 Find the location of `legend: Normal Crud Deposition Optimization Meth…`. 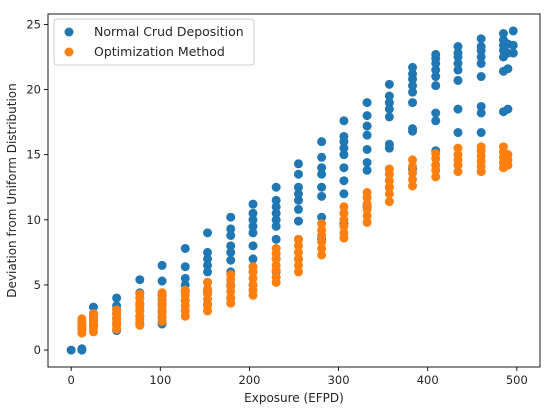

legend: Normal Crud Deposition Optimization Meth… is located at coordinates (154, 42).